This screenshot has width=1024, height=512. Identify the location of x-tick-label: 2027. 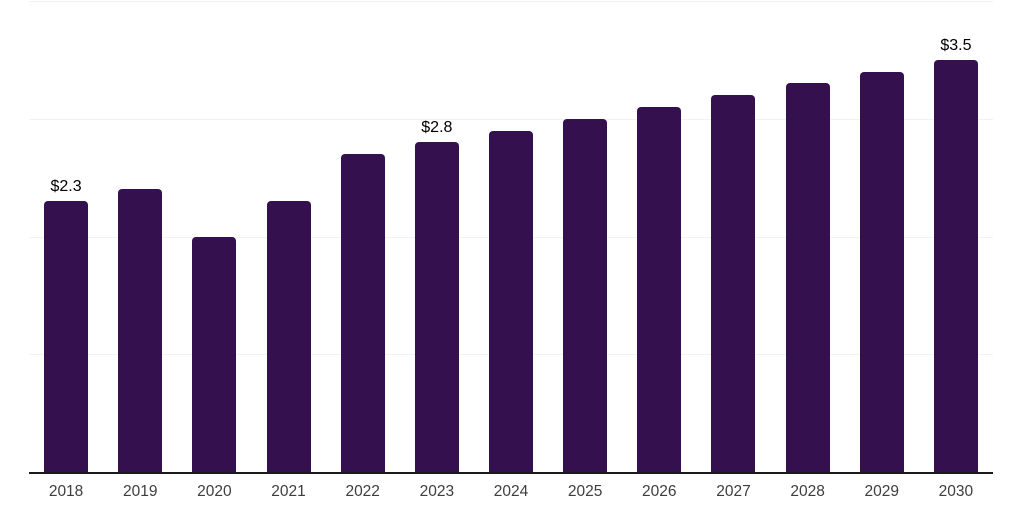
(733, 491).